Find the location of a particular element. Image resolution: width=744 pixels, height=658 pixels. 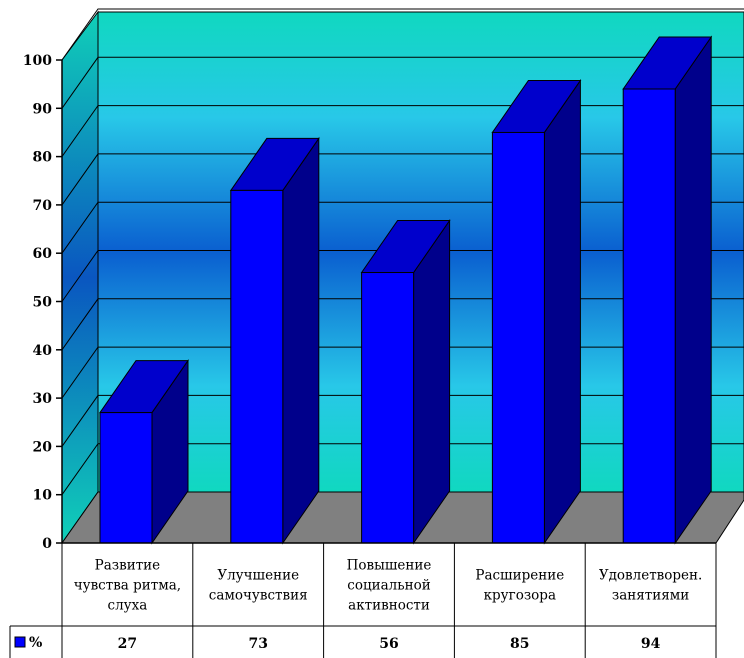

y-tick-label-60: 60 is located at coordinates (43, 254).